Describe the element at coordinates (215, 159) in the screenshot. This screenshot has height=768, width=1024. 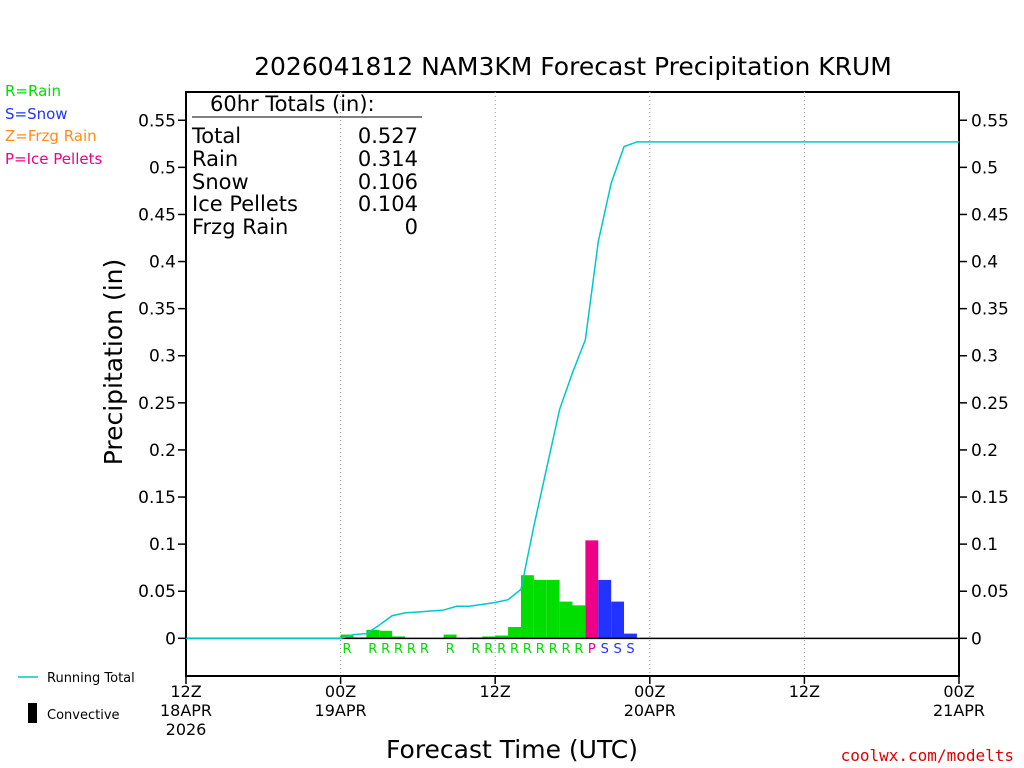
I see `totals-name-rain: Rain` at that location.